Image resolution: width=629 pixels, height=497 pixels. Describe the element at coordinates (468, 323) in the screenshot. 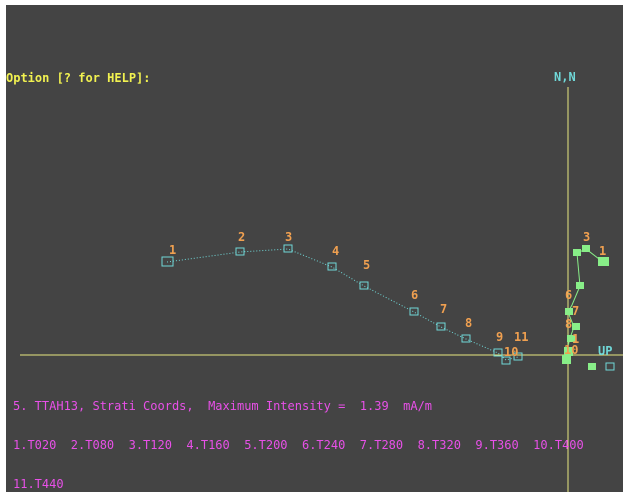

I see `point-label-8: 8` at that location.